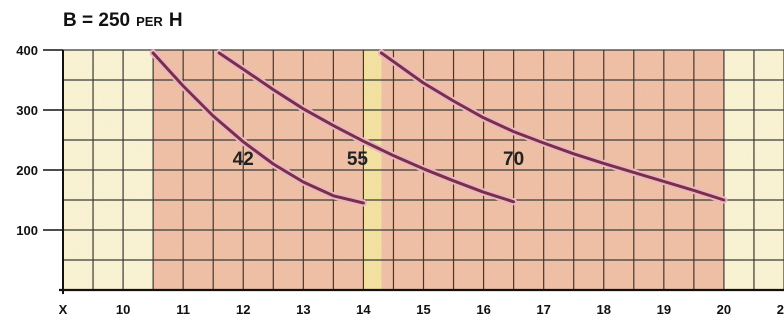 Image resolution: width=784 pixels, height=322 pixels. Describe the element at coordinates (483, 309) in the screenshot. I see `x-tick-label: 16` at that location.